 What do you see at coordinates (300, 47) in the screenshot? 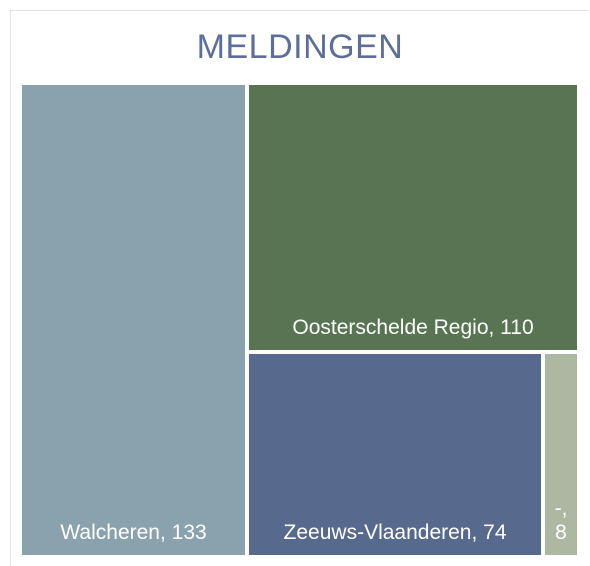
I see `chart-title: MELDINGEN` at bounding box center [300, 47].